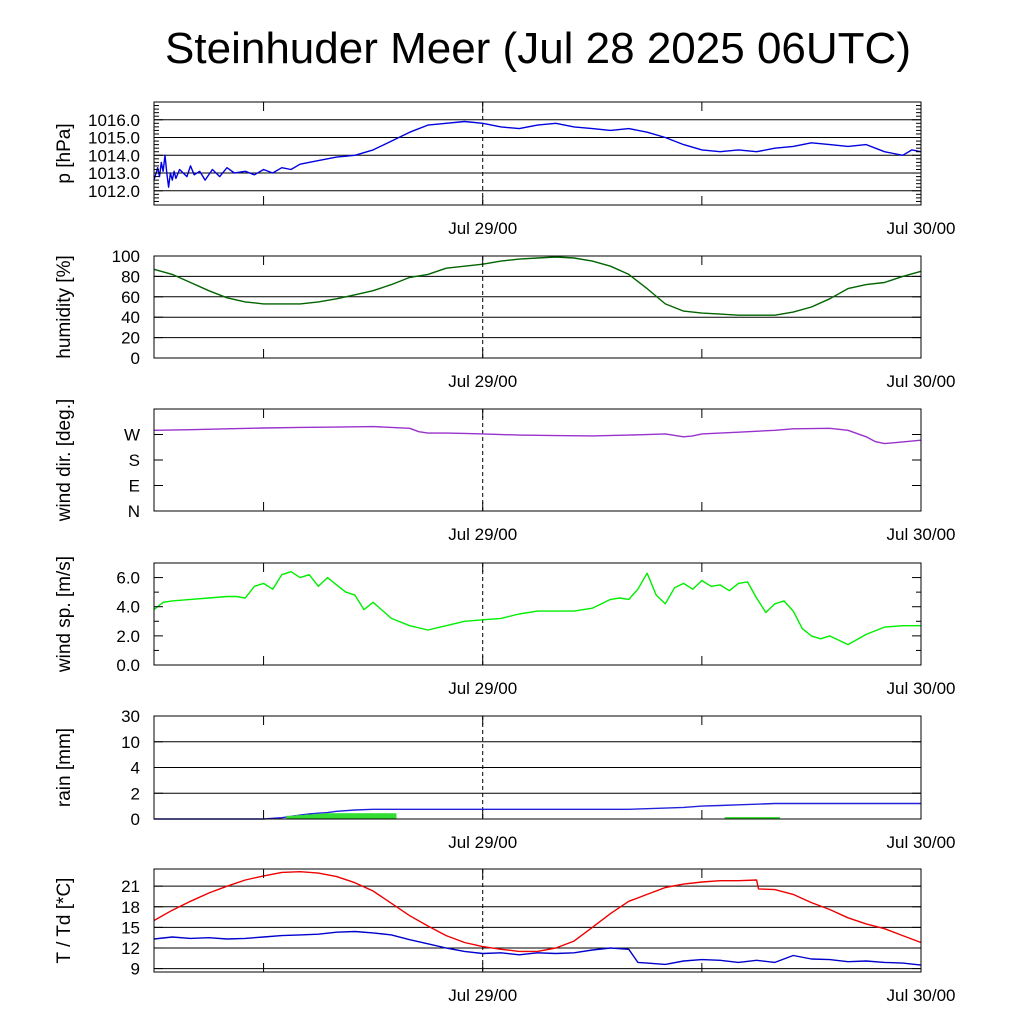 This screenshot has width=1024, height=1024. Describe the element at coordinates (134, 460) in the screenshot. I see `wind-direction-ytick-label-2: S` at that location.